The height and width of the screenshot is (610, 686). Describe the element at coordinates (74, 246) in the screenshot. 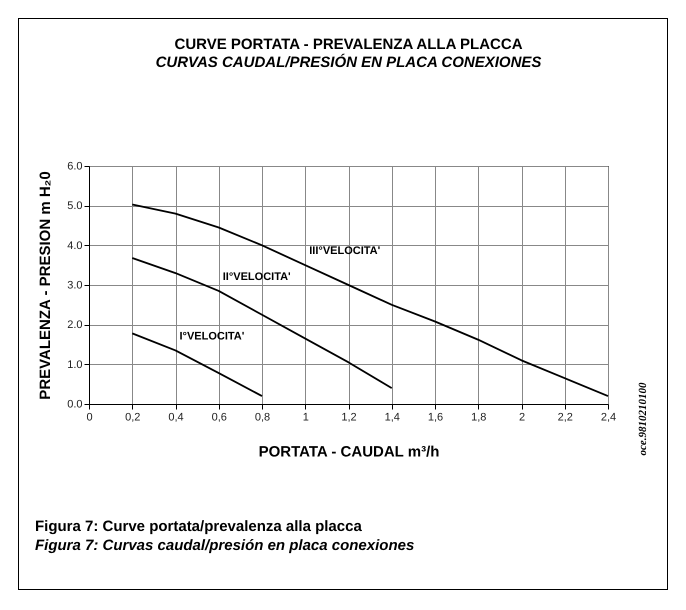

I see `y-tick-label: 4.0` at that location.